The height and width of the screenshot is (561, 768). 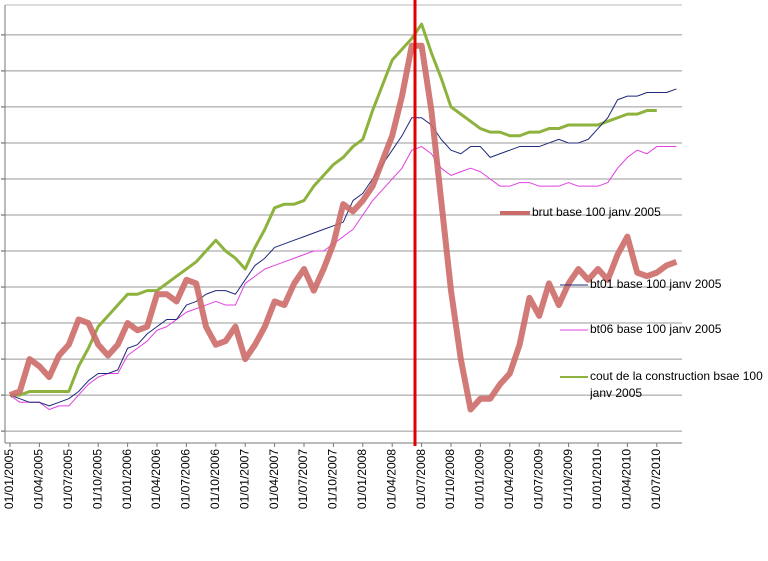 I want to click on legend-label: bt06 base 100 janv 2005, so click(x=656, y=329).